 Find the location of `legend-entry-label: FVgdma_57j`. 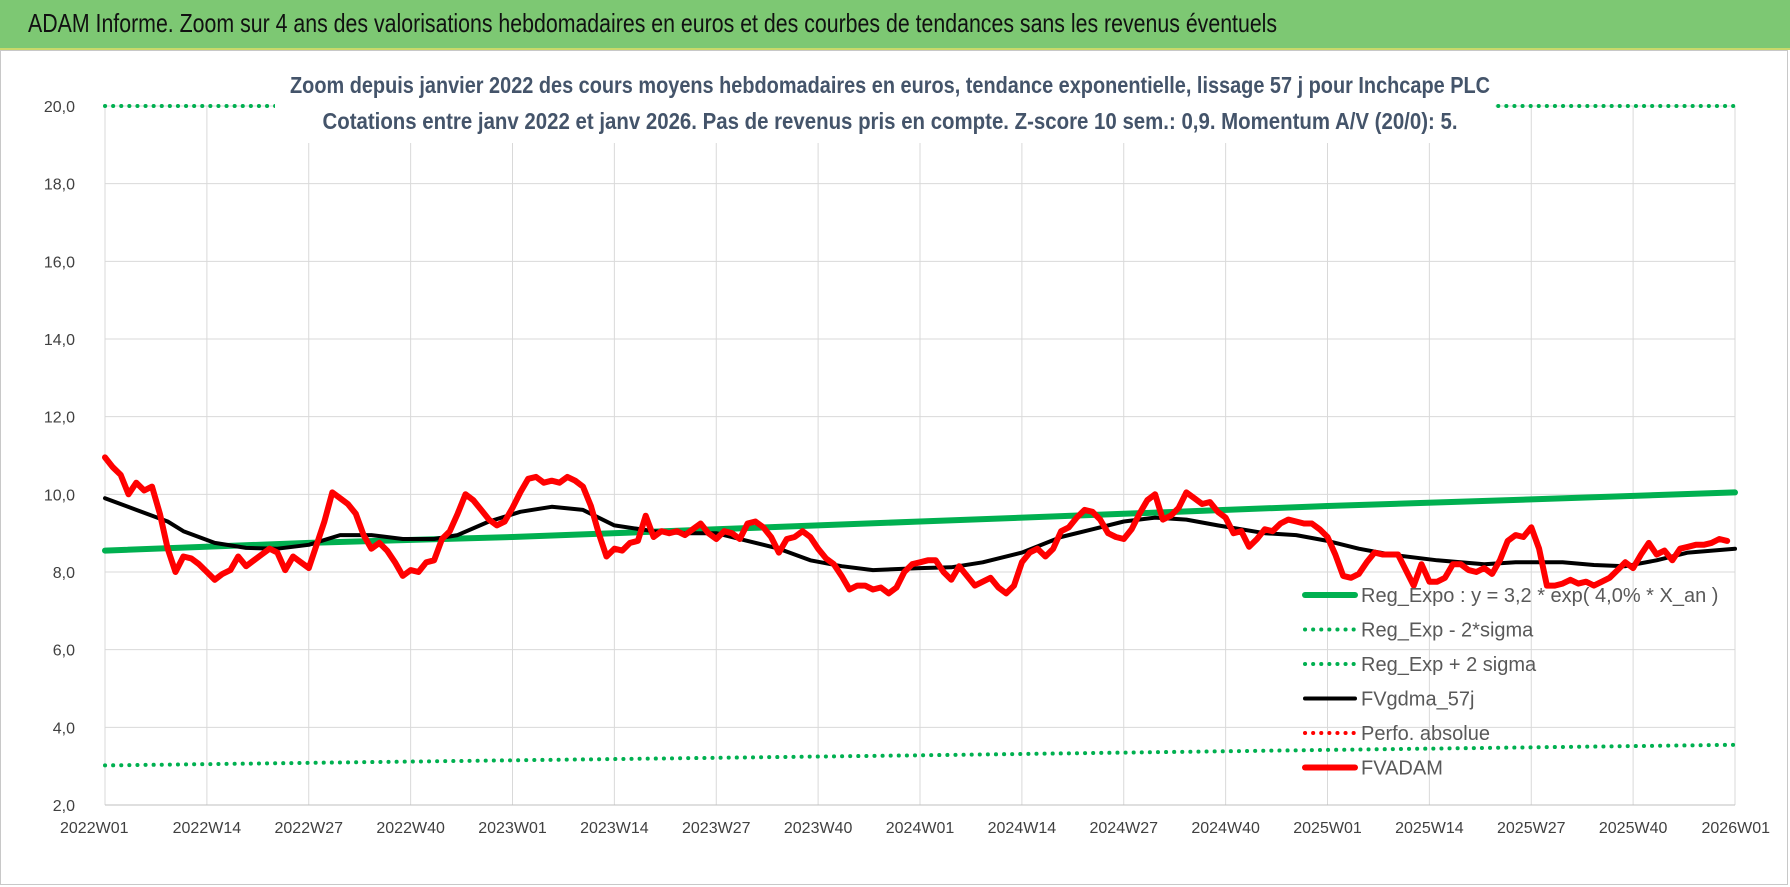

legend-entry-label: FVgdma_57j is located at coordinates (1417, 700).